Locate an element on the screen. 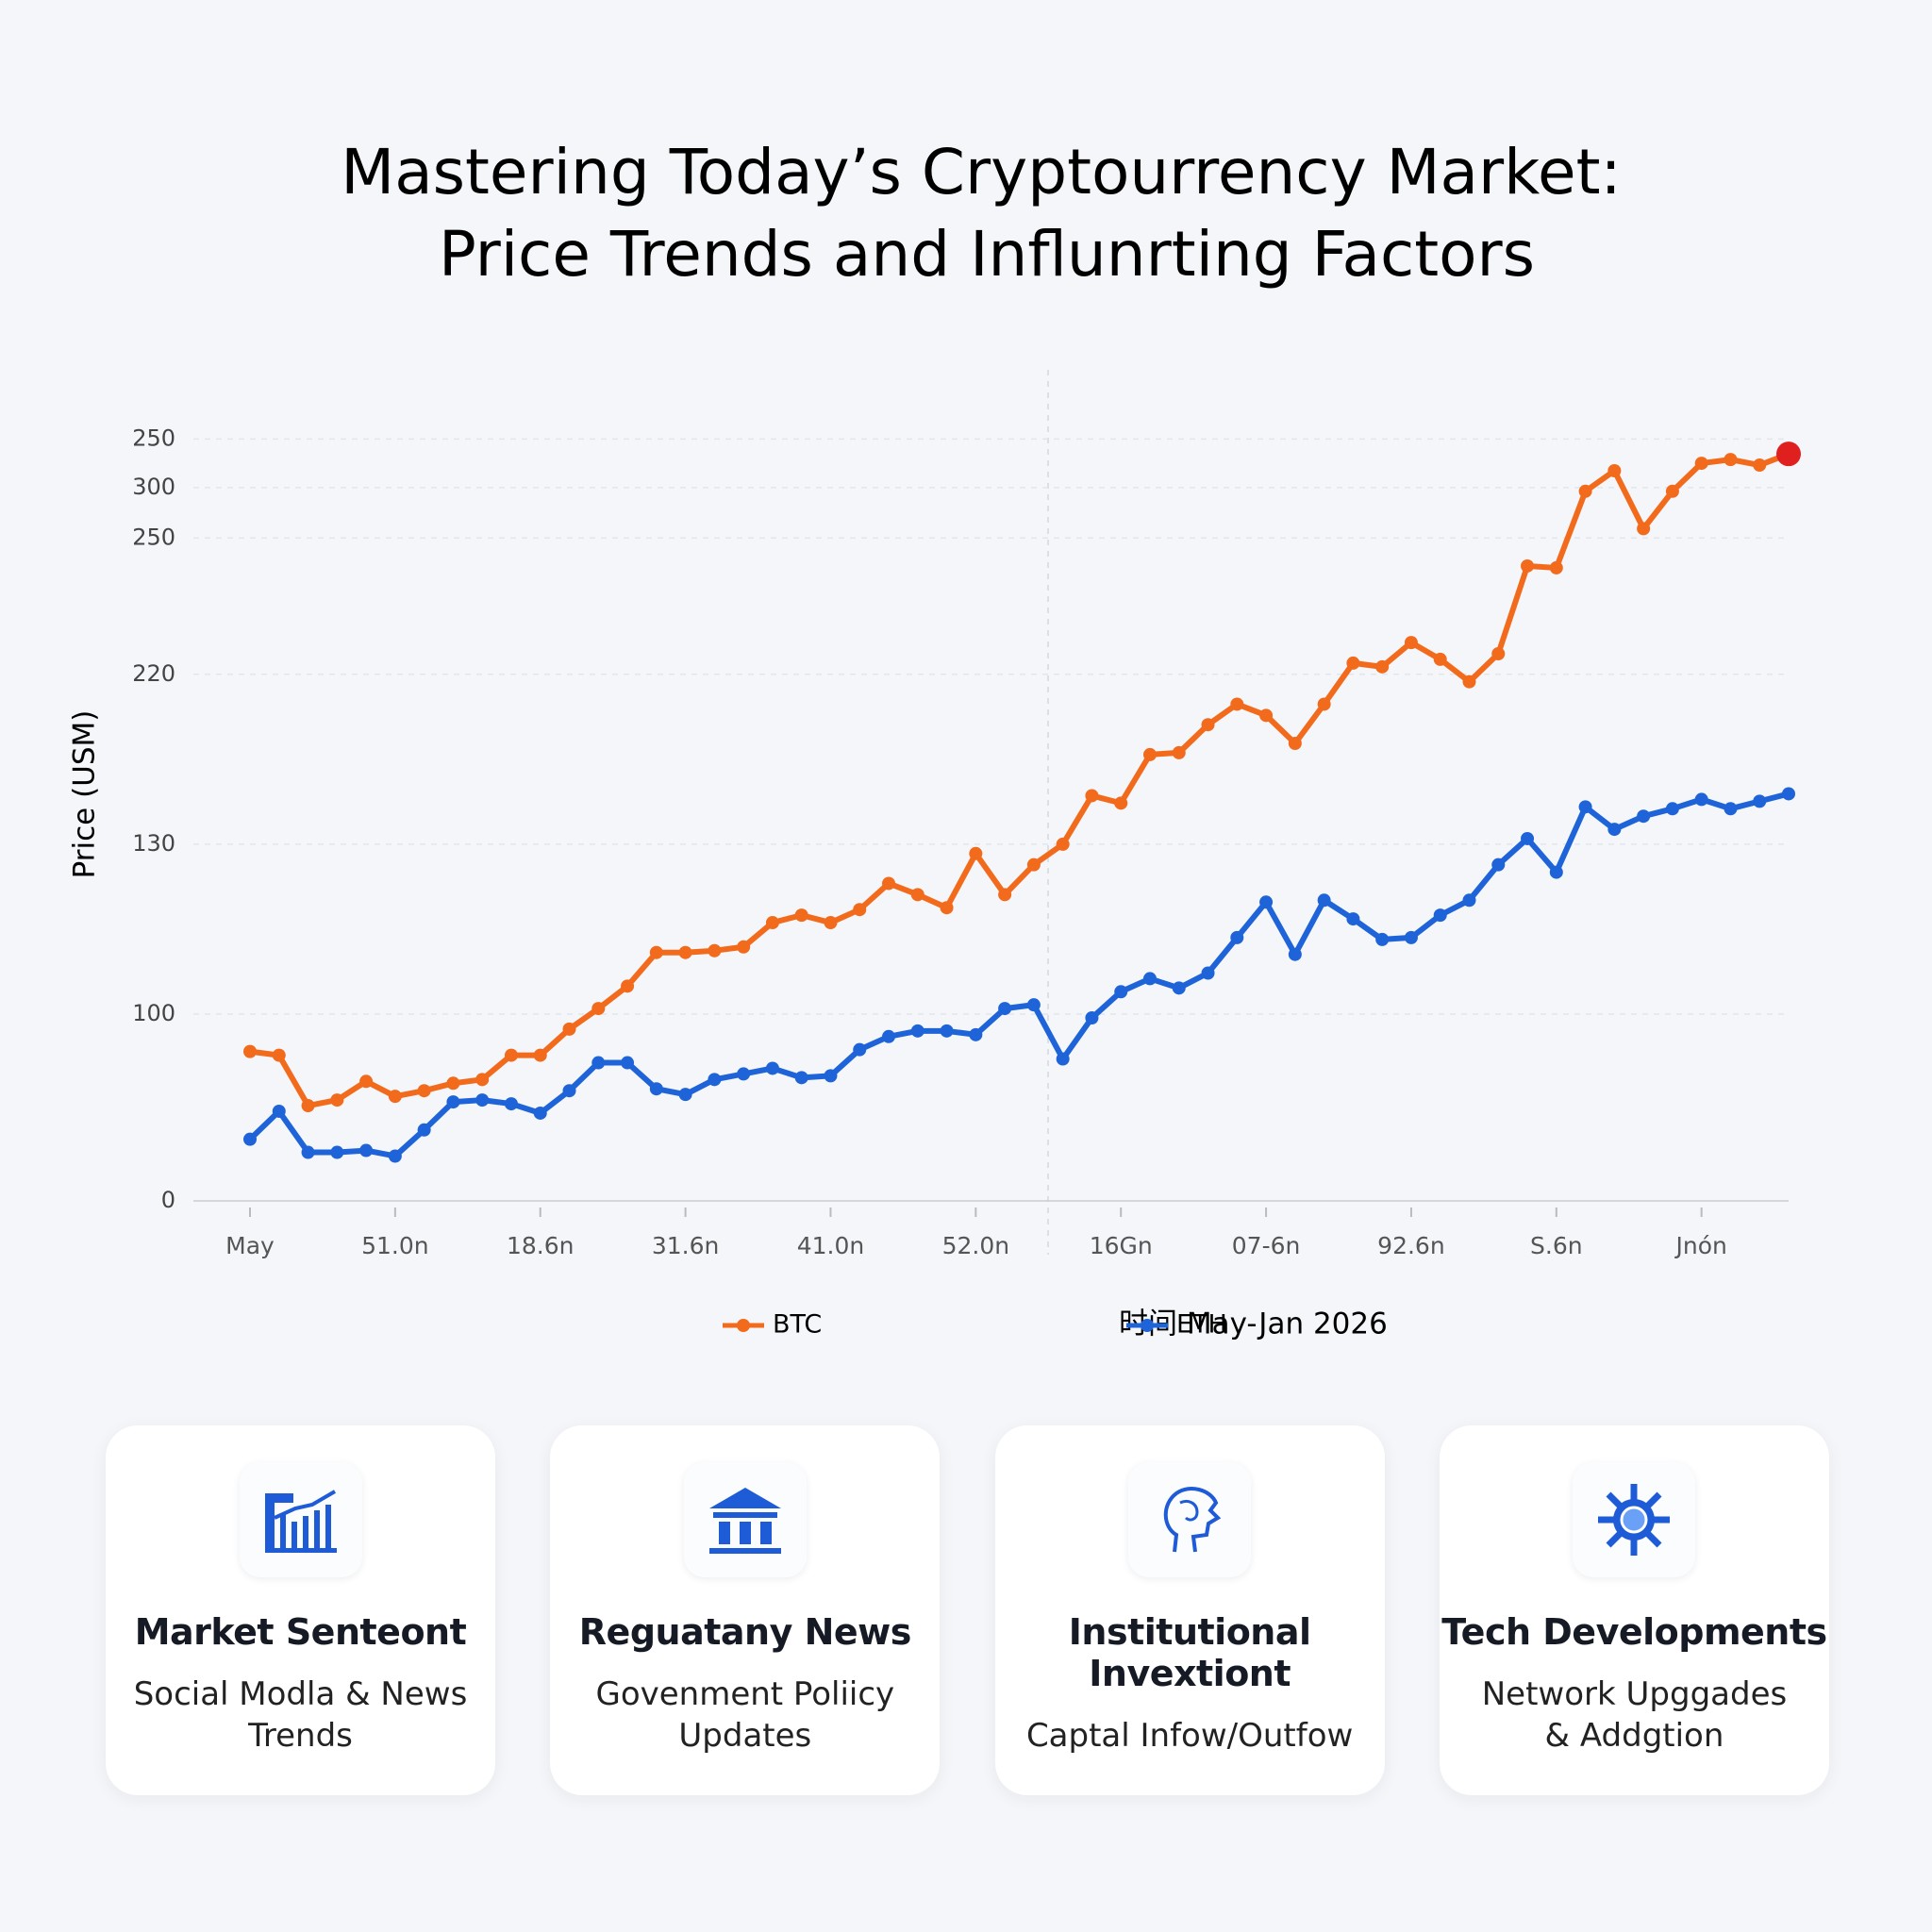 This screenshot has width=1932, height=1932. x-tick-label: 41.0n is located at coordinates (831, 1245).